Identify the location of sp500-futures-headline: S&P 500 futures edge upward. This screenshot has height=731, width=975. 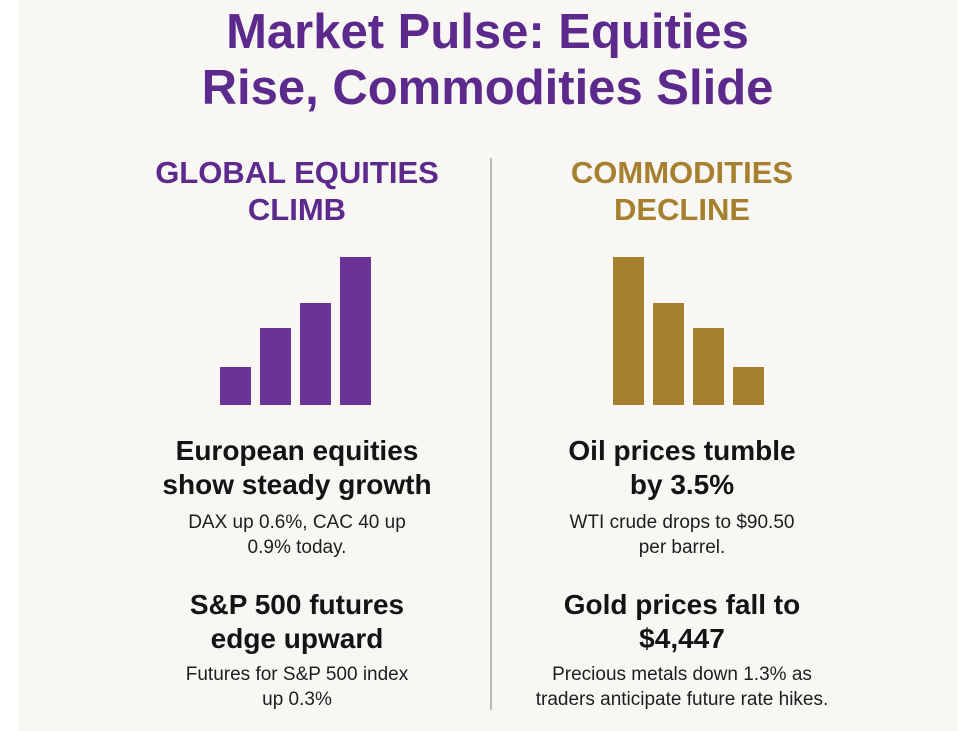
(297, 622).